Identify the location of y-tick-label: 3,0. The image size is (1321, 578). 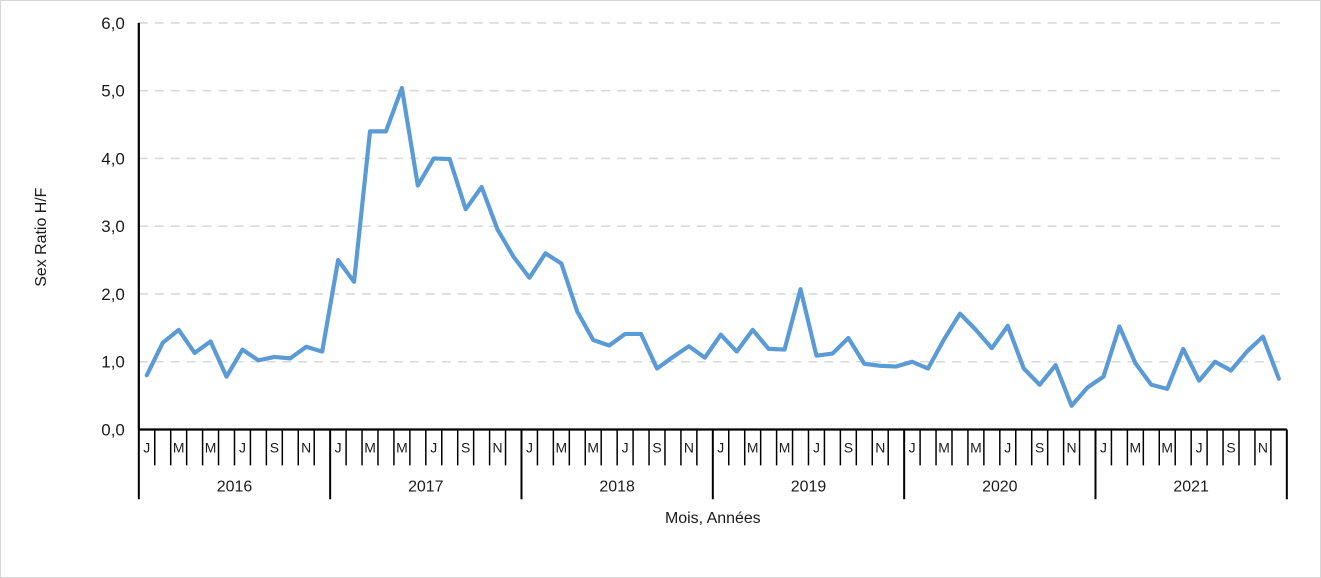
(113, 226).